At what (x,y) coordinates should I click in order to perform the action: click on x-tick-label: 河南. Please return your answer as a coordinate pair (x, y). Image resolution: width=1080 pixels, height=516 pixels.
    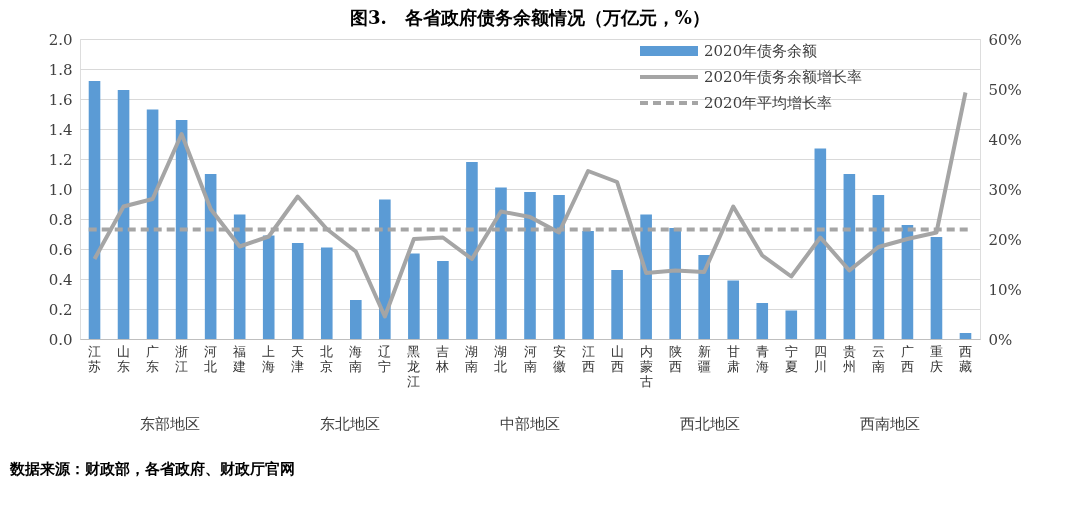
    Looking at the image, I should click on (530, 358).